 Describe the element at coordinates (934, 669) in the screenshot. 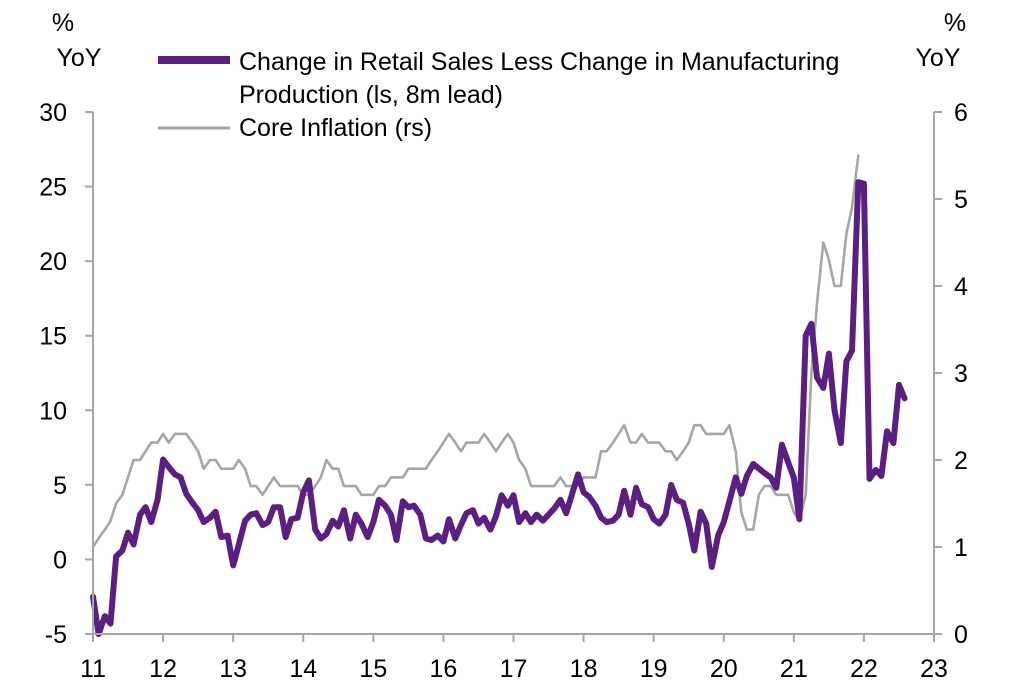

I see `x-axis-tick-label: 23` at that location.